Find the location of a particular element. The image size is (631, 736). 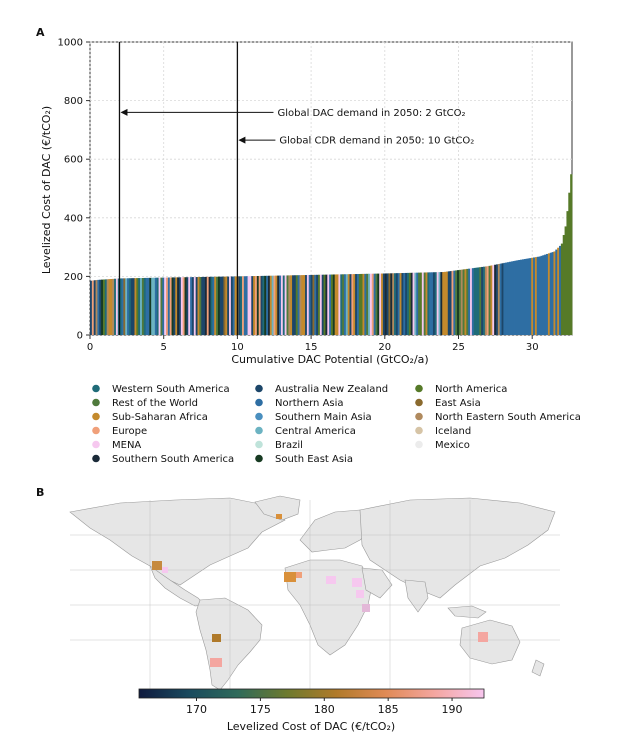

new-zealand-shape is located at coordinates (538, 668).